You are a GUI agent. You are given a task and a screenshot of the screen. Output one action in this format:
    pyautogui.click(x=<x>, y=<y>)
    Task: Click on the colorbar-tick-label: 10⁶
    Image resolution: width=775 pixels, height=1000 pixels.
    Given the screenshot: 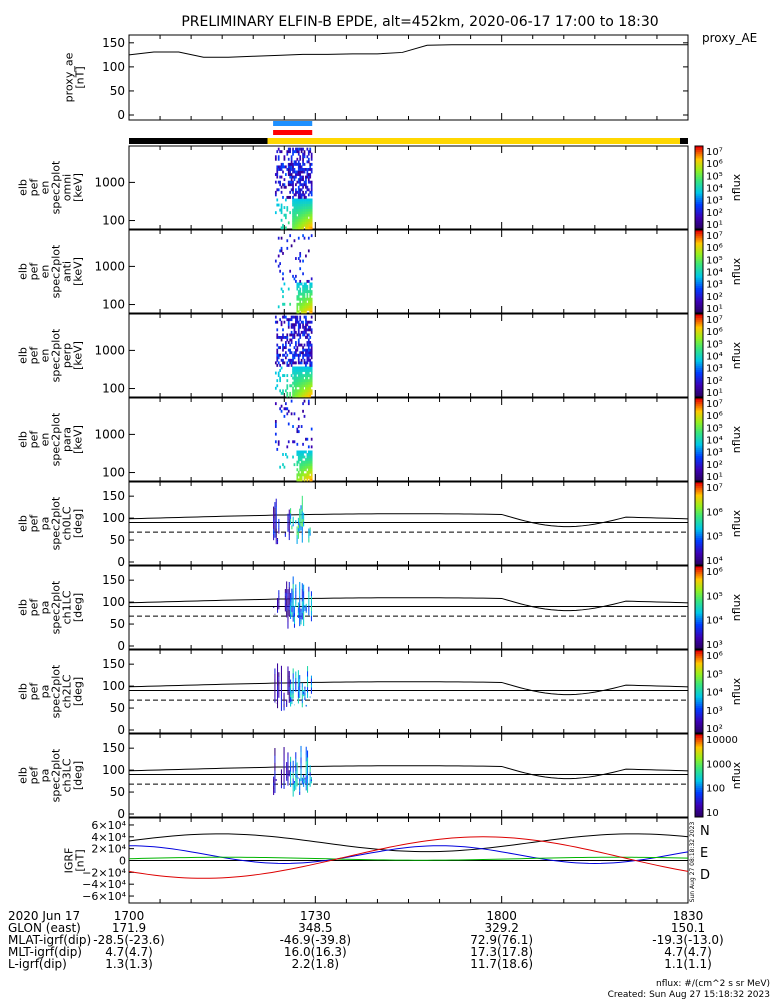 What is the action you would take?
    pyautogui.click(x=714, y=512)
    